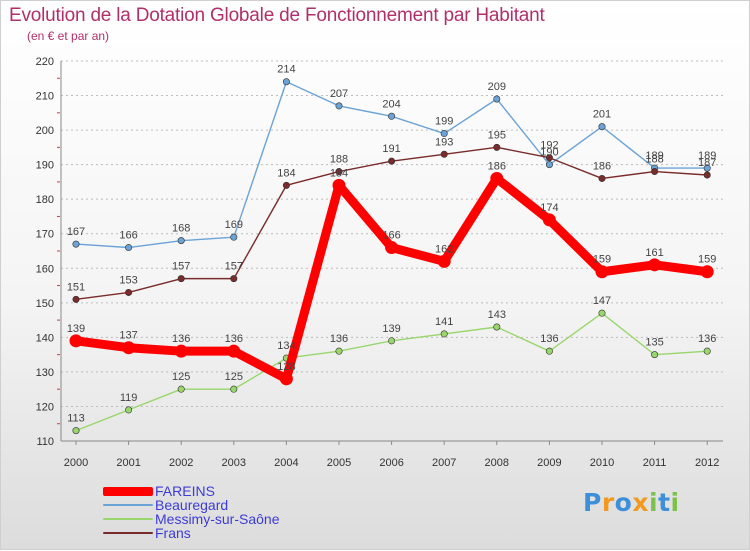 The image size is (750, 551). Describe the element at coordinates (45, 97) in the screenshot. I see `y-tick-label: 210` at that location.